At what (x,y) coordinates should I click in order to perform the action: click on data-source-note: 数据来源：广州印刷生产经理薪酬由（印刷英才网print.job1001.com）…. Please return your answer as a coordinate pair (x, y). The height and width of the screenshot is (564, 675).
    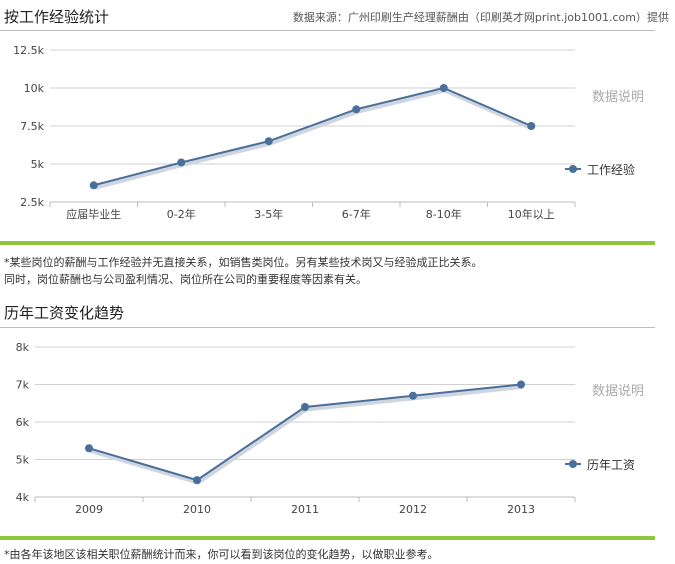
    Looking at the image, I should click on (480, 17).